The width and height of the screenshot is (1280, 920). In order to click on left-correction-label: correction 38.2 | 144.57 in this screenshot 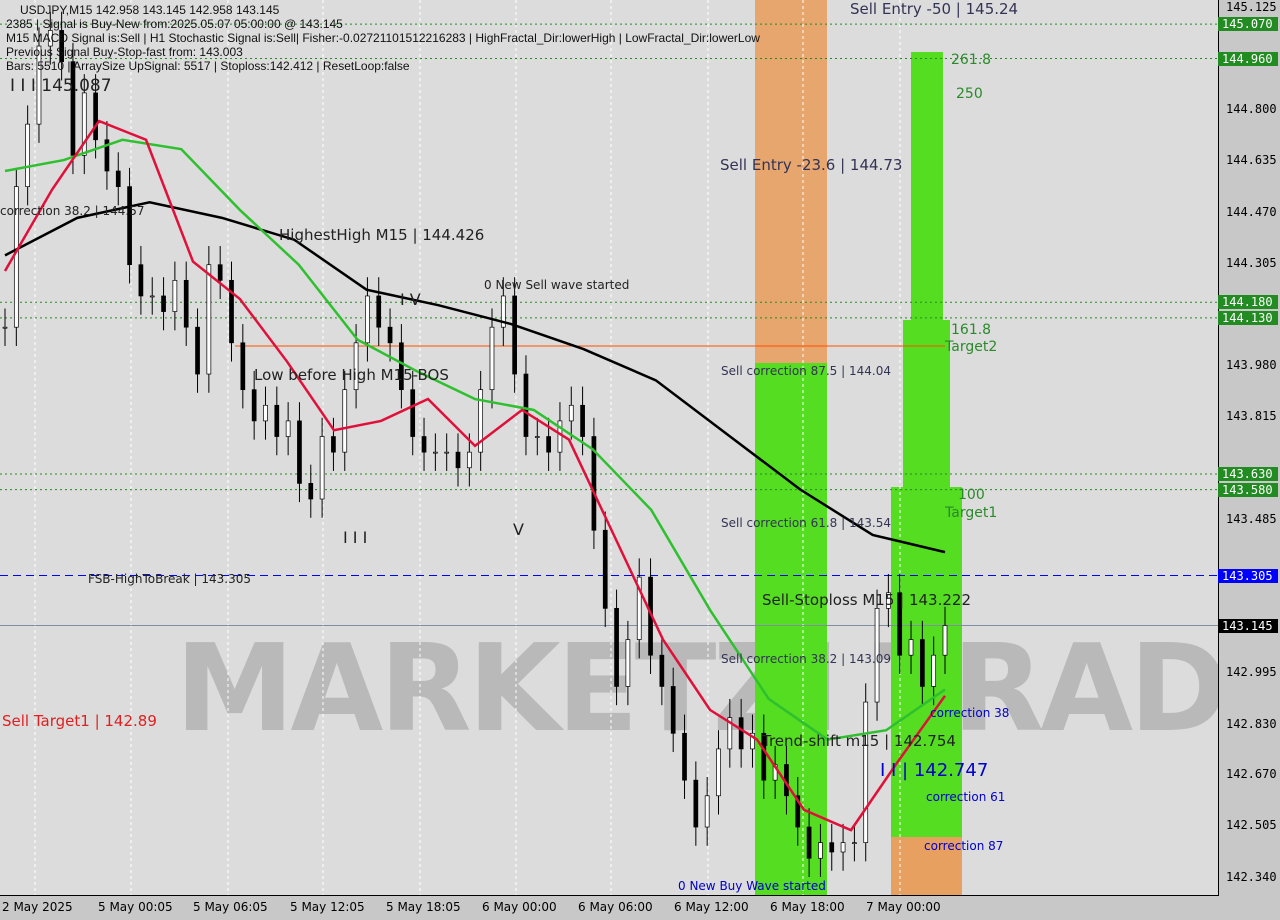, I will do `click(72, 211)`.